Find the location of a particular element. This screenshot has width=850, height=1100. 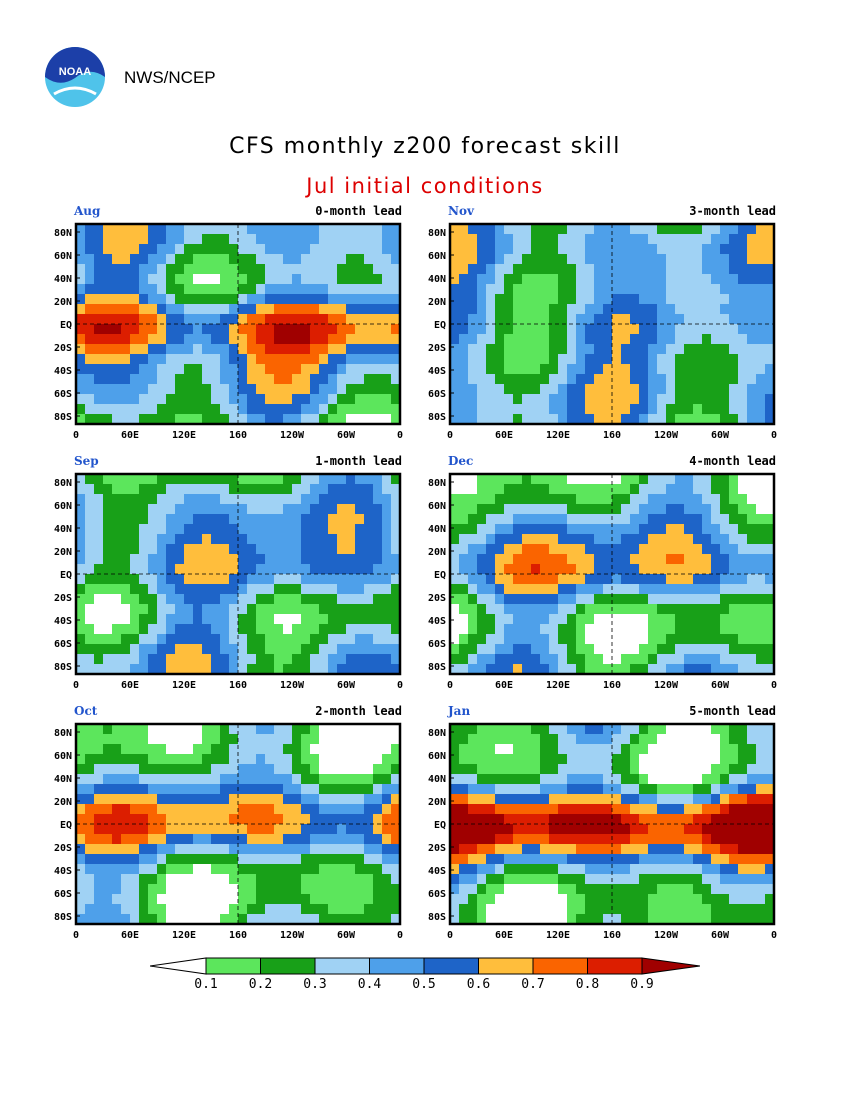

colorbar-label: 0.4 is located at coordinates (370, 984).